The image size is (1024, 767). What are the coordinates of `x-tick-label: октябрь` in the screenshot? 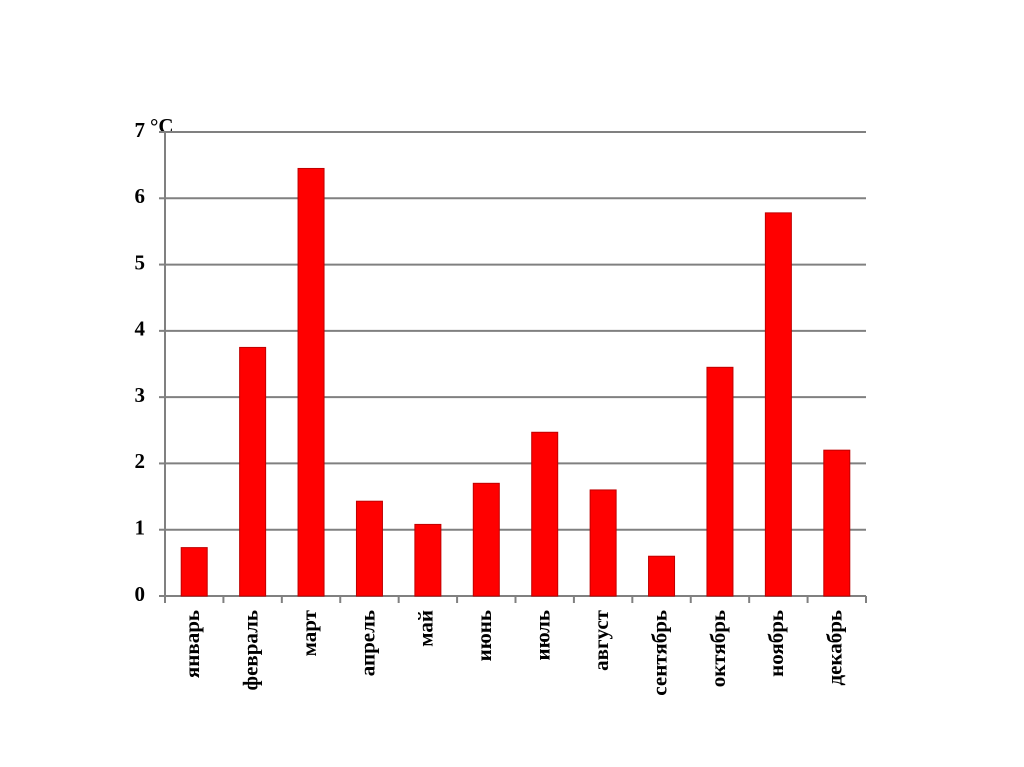 It's located at (718, 648).